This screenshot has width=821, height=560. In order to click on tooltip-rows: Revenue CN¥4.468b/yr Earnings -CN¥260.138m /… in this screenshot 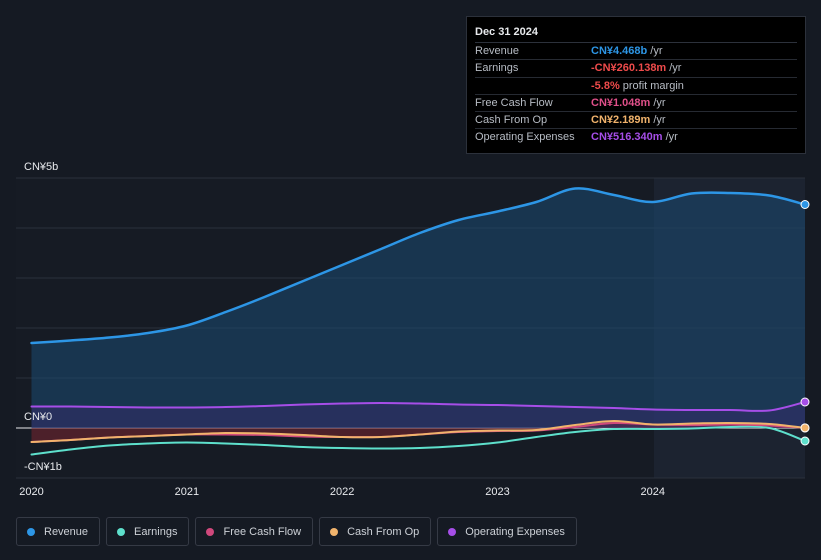, I will do `click(636, 95)`.